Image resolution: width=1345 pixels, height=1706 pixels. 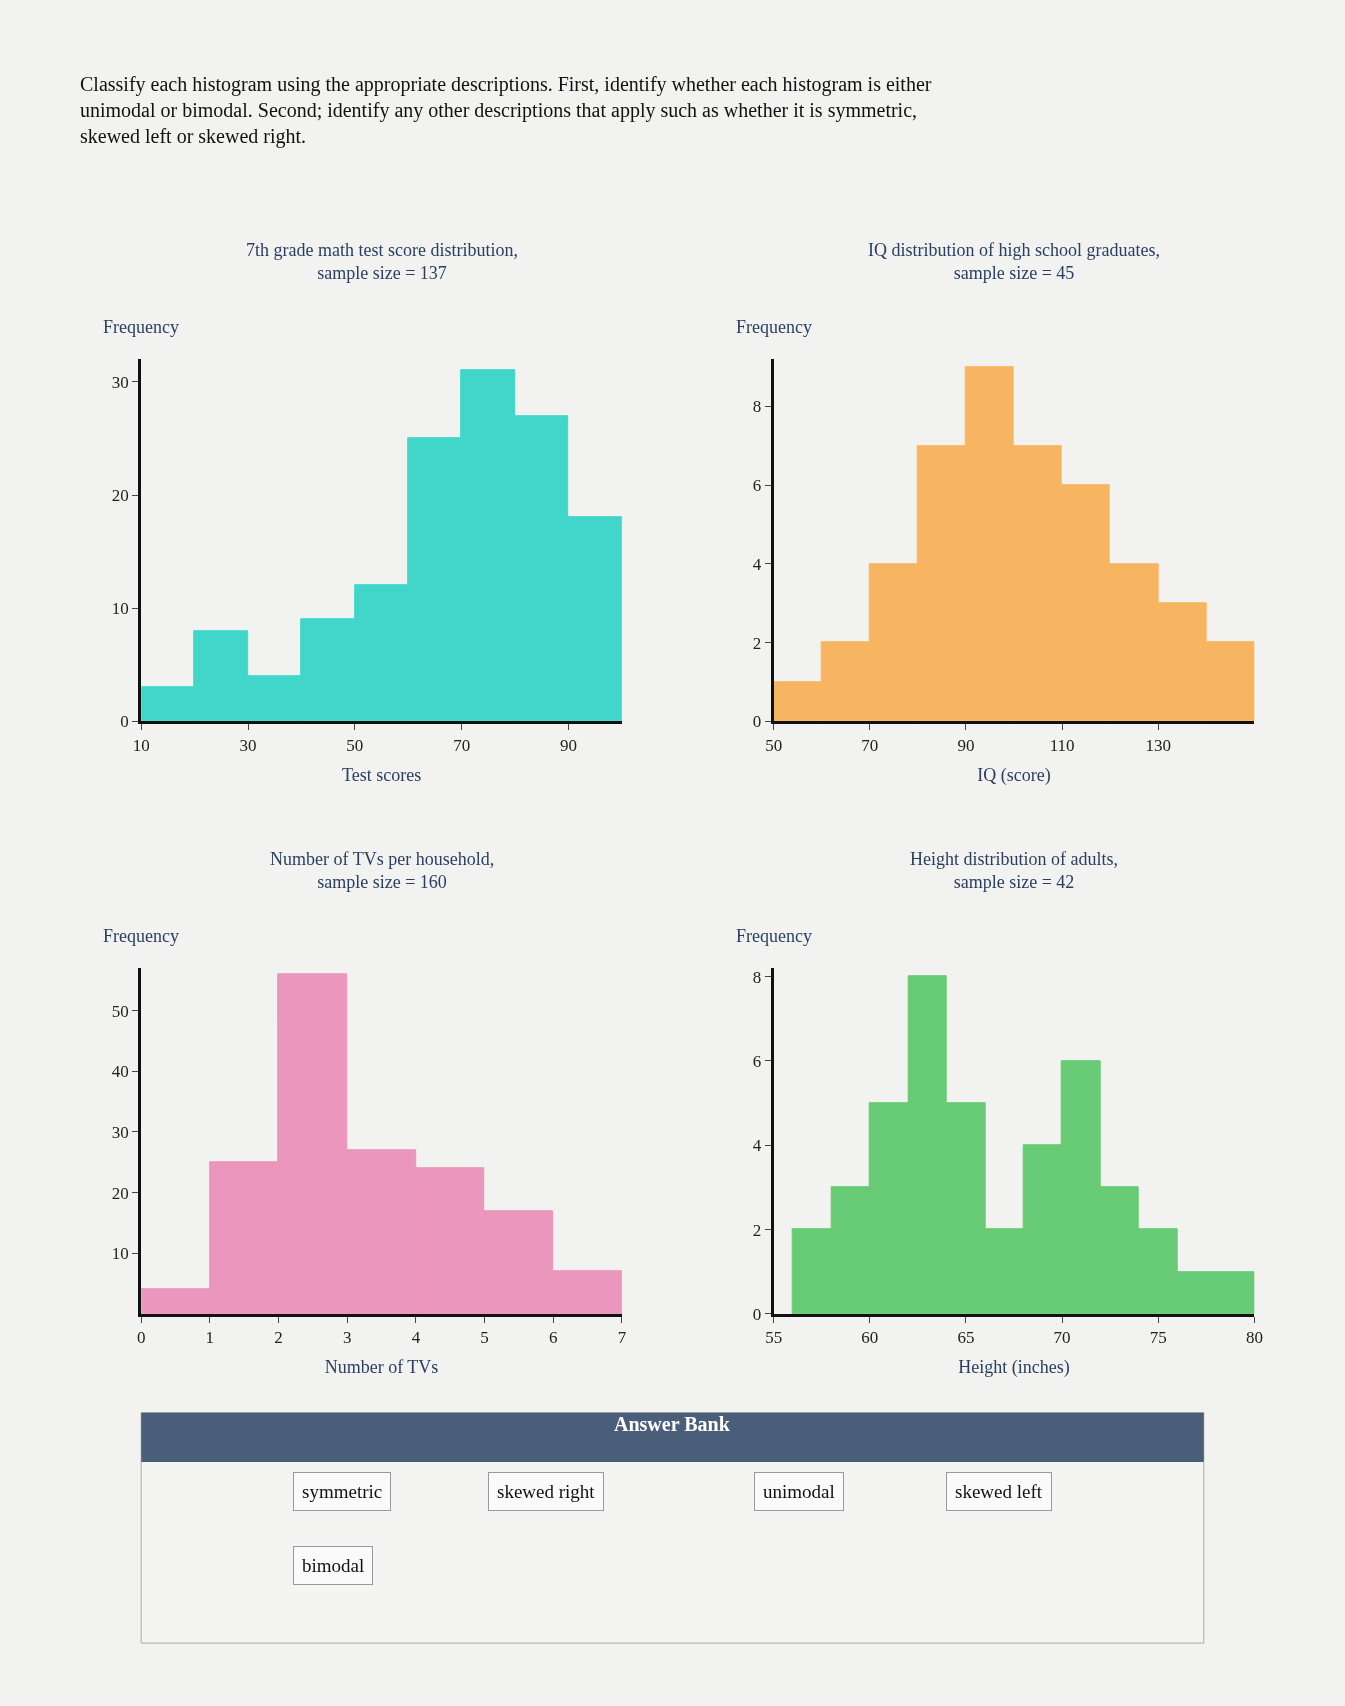 I want to click on chart-subtitle: sample size = 45, so click(x=1014, y=273).